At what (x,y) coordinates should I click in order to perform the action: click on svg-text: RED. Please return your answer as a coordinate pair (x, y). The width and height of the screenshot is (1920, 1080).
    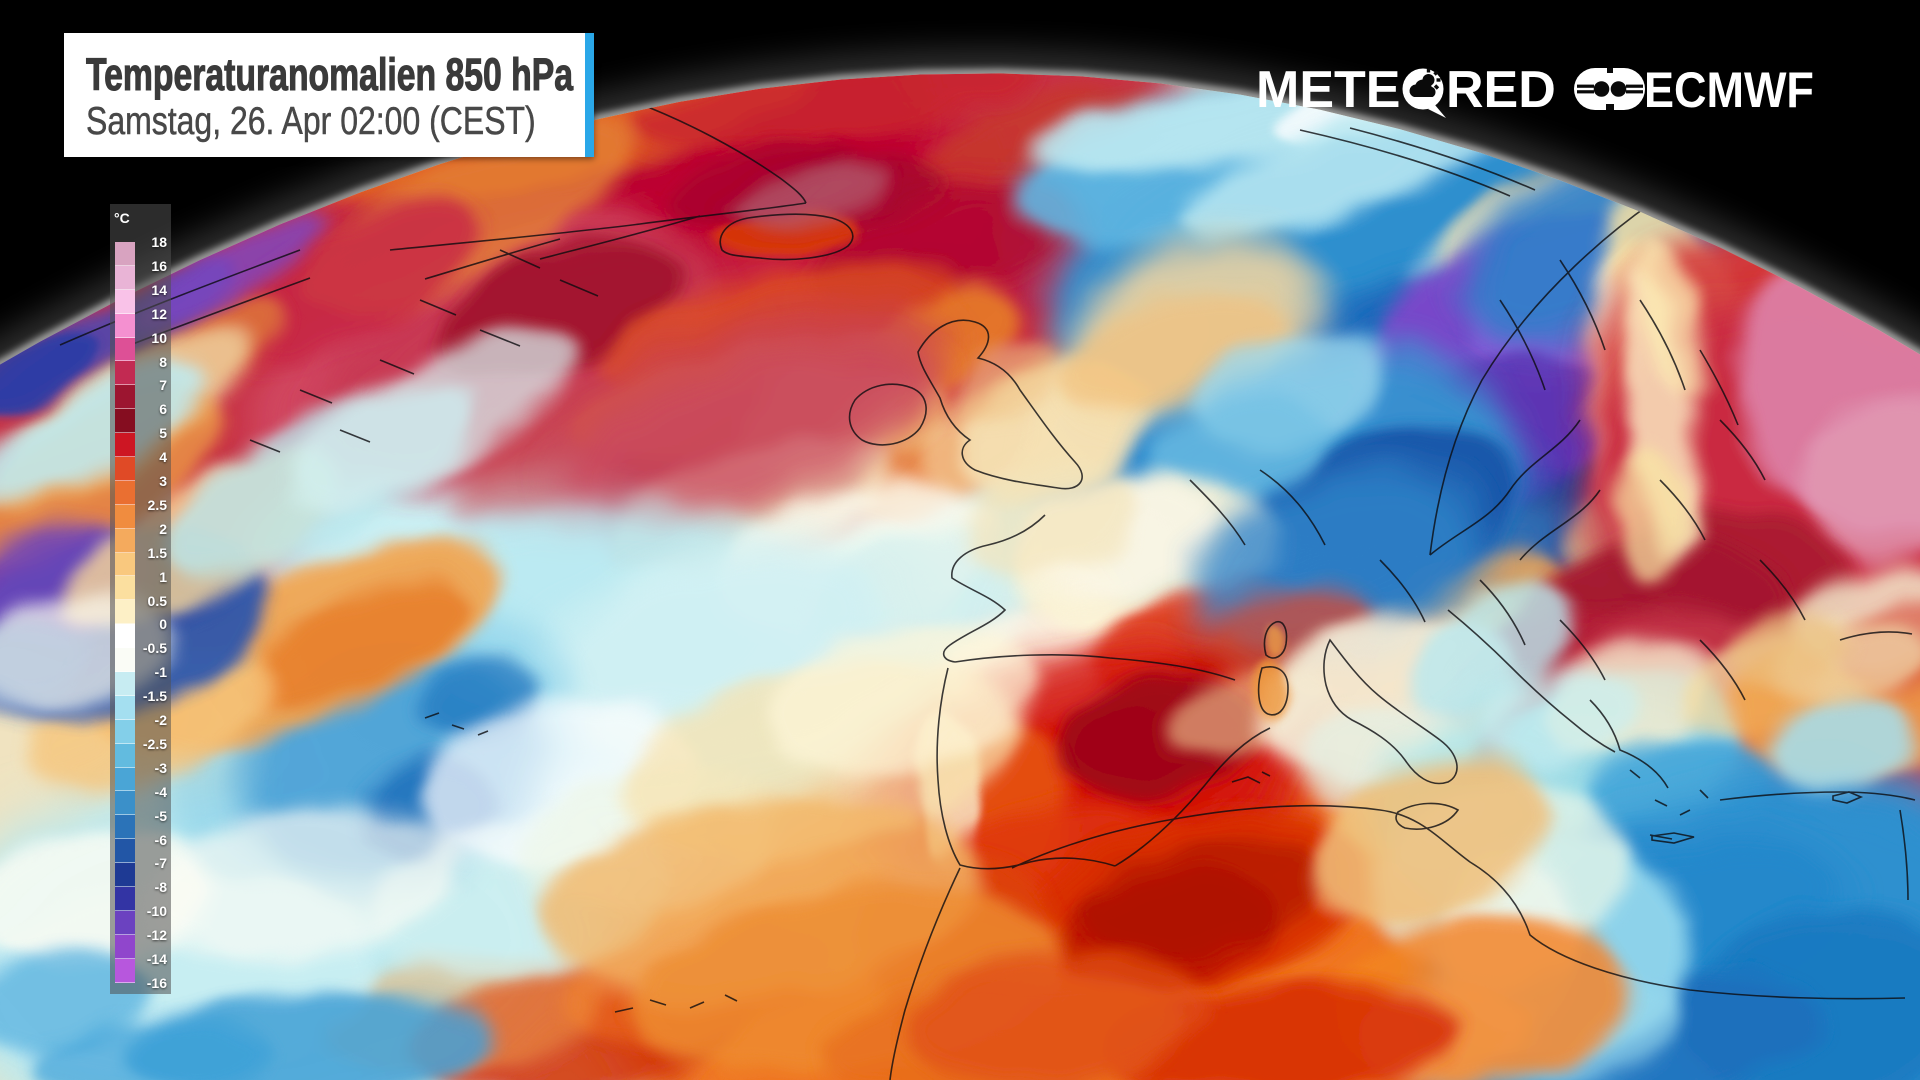
    Looking at the image, I should click on (1501, 90).